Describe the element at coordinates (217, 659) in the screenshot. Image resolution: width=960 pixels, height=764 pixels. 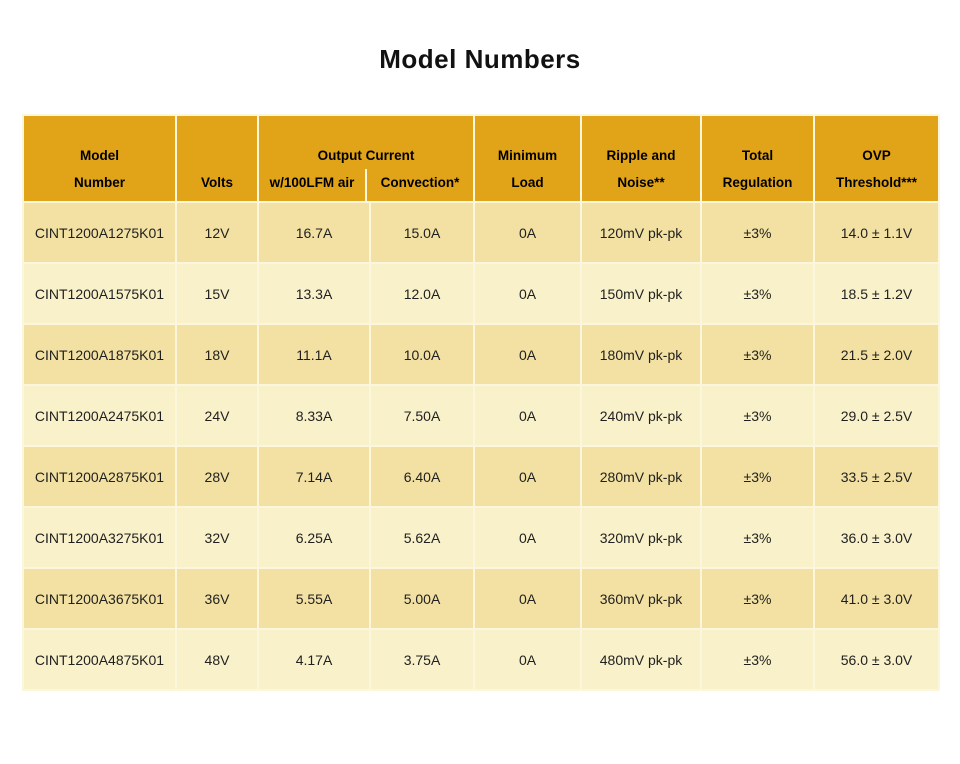
I see `volts-cell: 48V` at that location.